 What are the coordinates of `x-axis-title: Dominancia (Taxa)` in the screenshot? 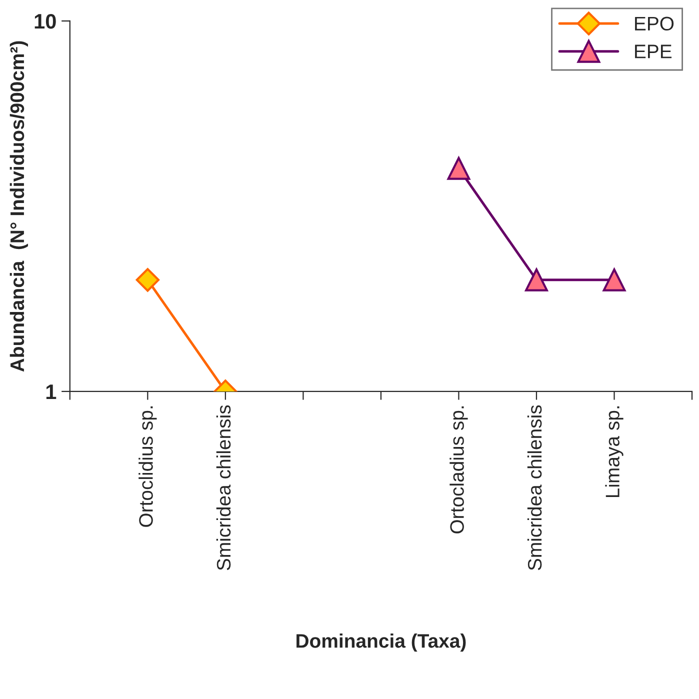 It's located at (381, 643).